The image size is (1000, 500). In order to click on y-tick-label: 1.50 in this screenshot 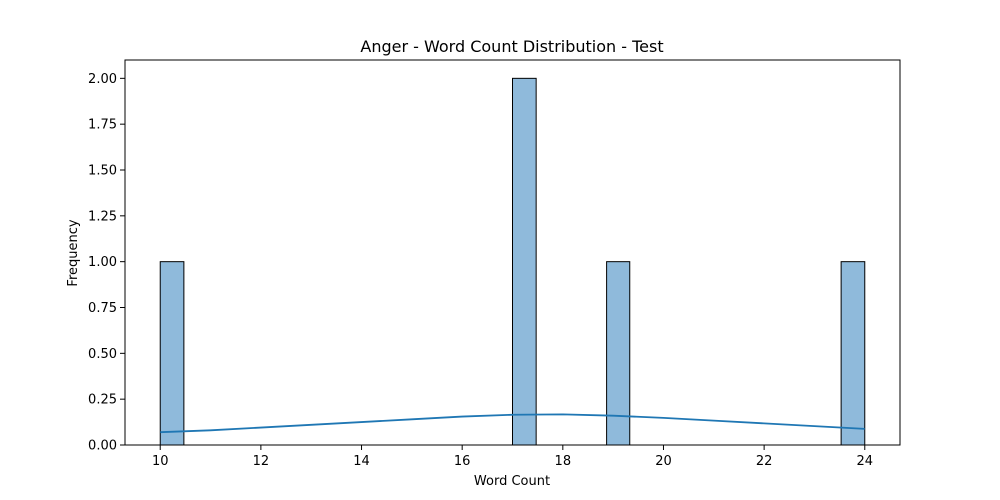, I will do `click(102, 171)`.